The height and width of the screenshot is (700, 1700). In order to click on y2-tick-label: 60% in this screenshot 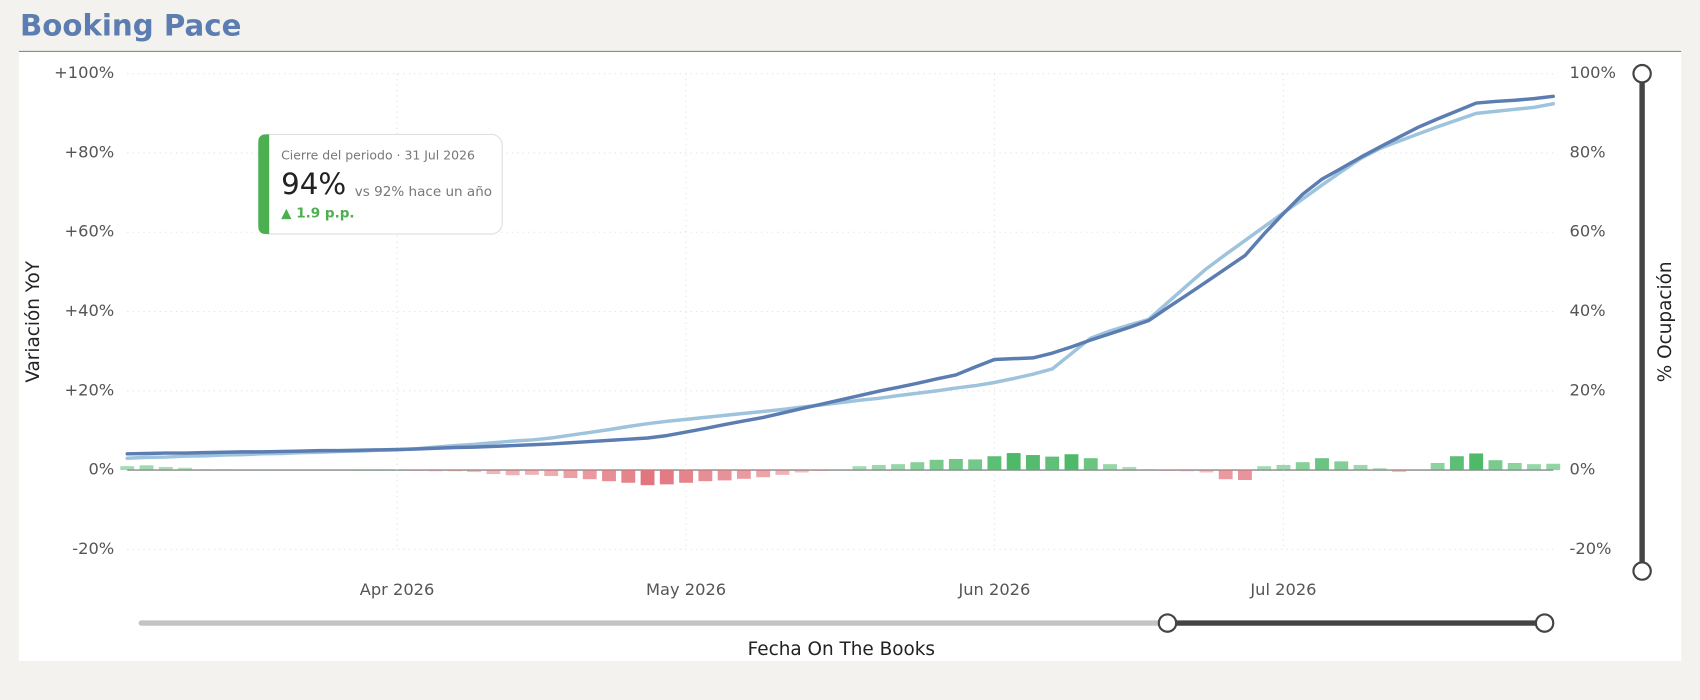, I will do `click(1588, 231)`.